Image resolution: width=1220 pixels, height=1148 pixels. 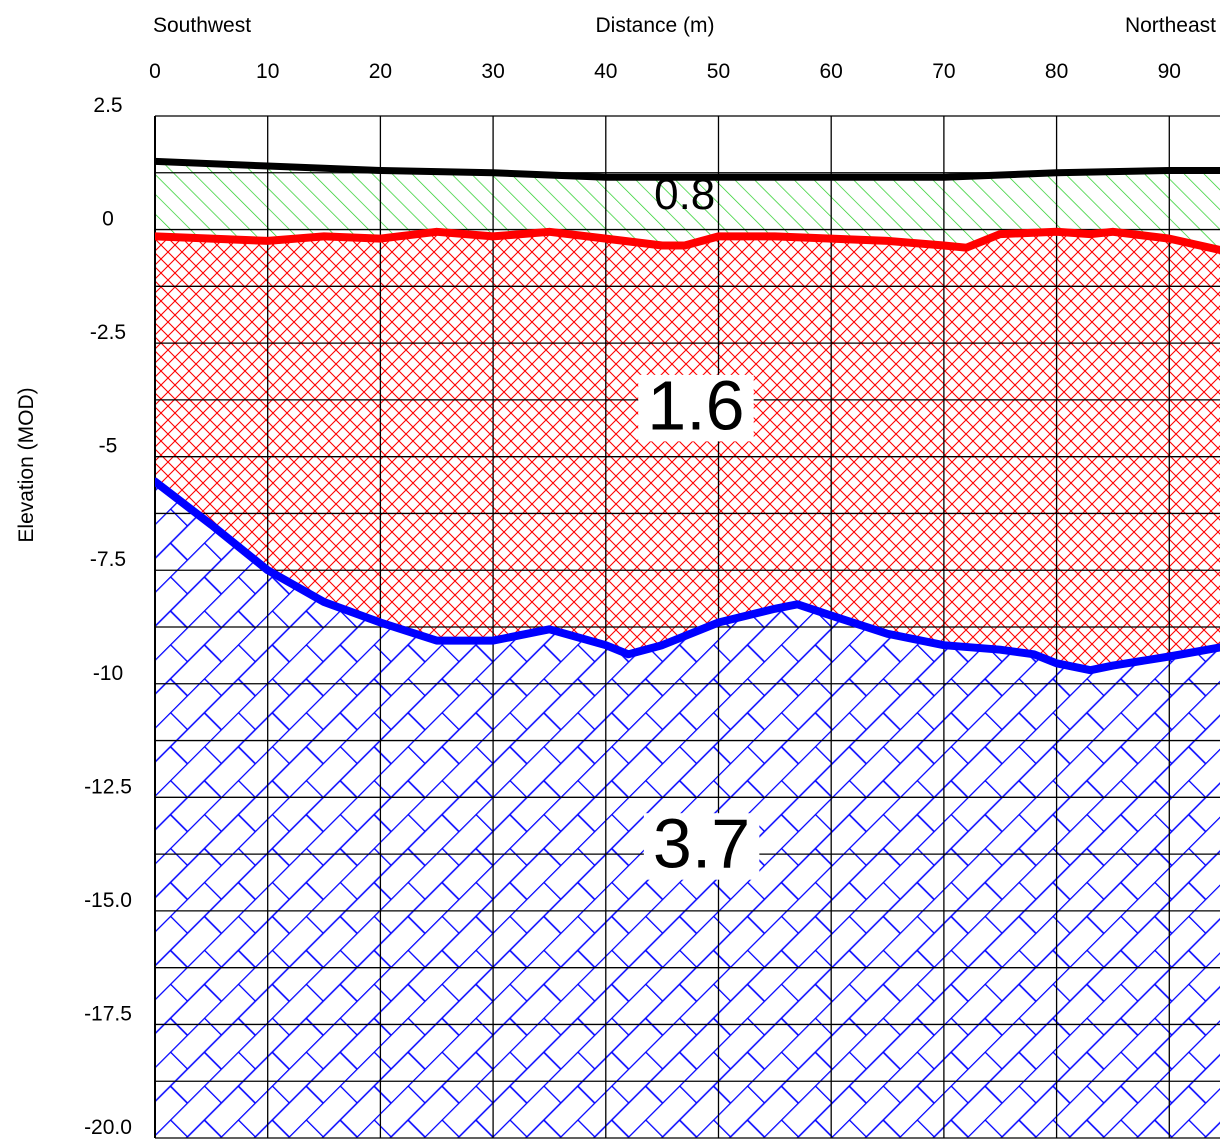 What do you see at coordinates (108, 673) in the screenshot?
I see `y-tick-label: -10` at bounding box center [108, 673].